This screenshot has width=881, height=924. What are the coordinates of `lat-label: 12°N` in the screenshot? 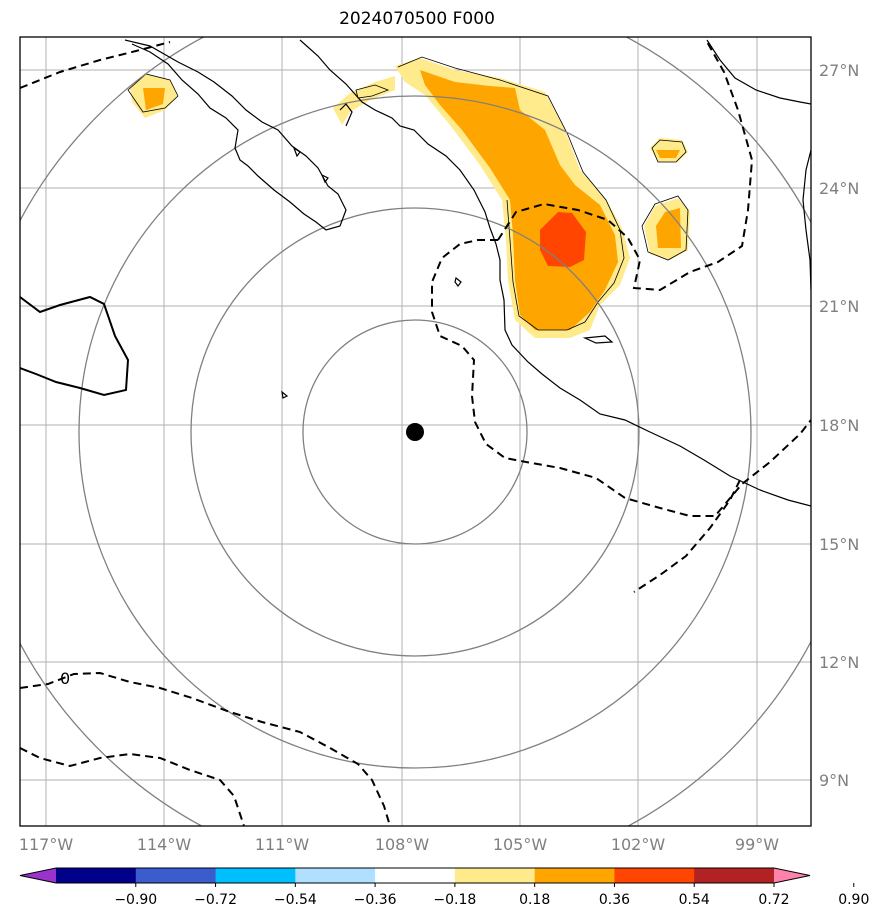 It's located at (839, 662).